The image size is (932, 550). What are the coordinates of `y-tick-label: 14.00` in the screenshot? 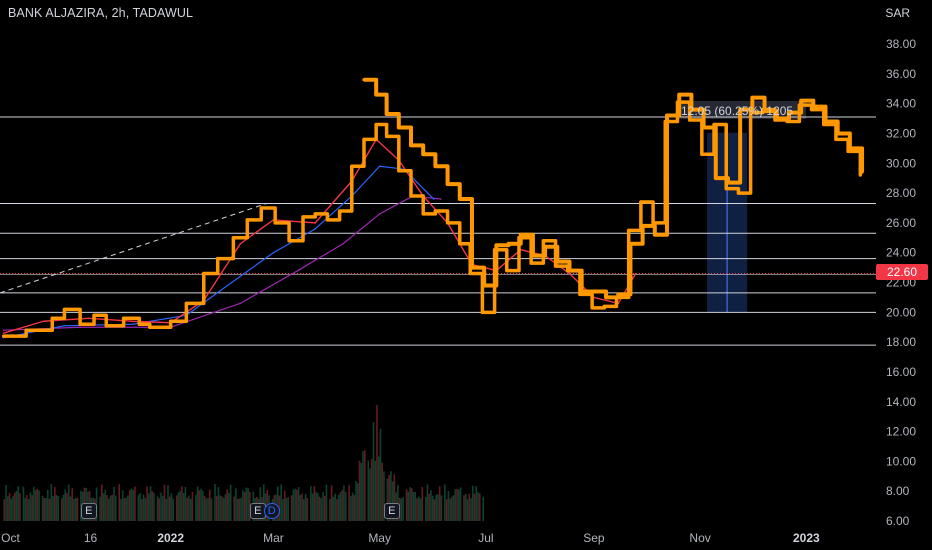 It's located at (901, 402).